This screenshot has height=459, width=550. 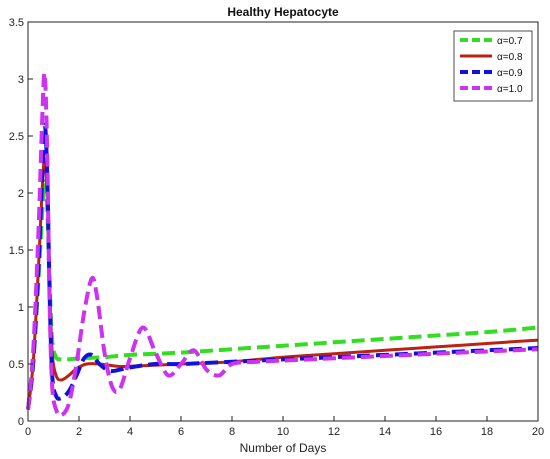 What do you see at coordinates (21, 308) in the screenshot?
I see `y-tick-label: 1` at bounding box center [21, 308].